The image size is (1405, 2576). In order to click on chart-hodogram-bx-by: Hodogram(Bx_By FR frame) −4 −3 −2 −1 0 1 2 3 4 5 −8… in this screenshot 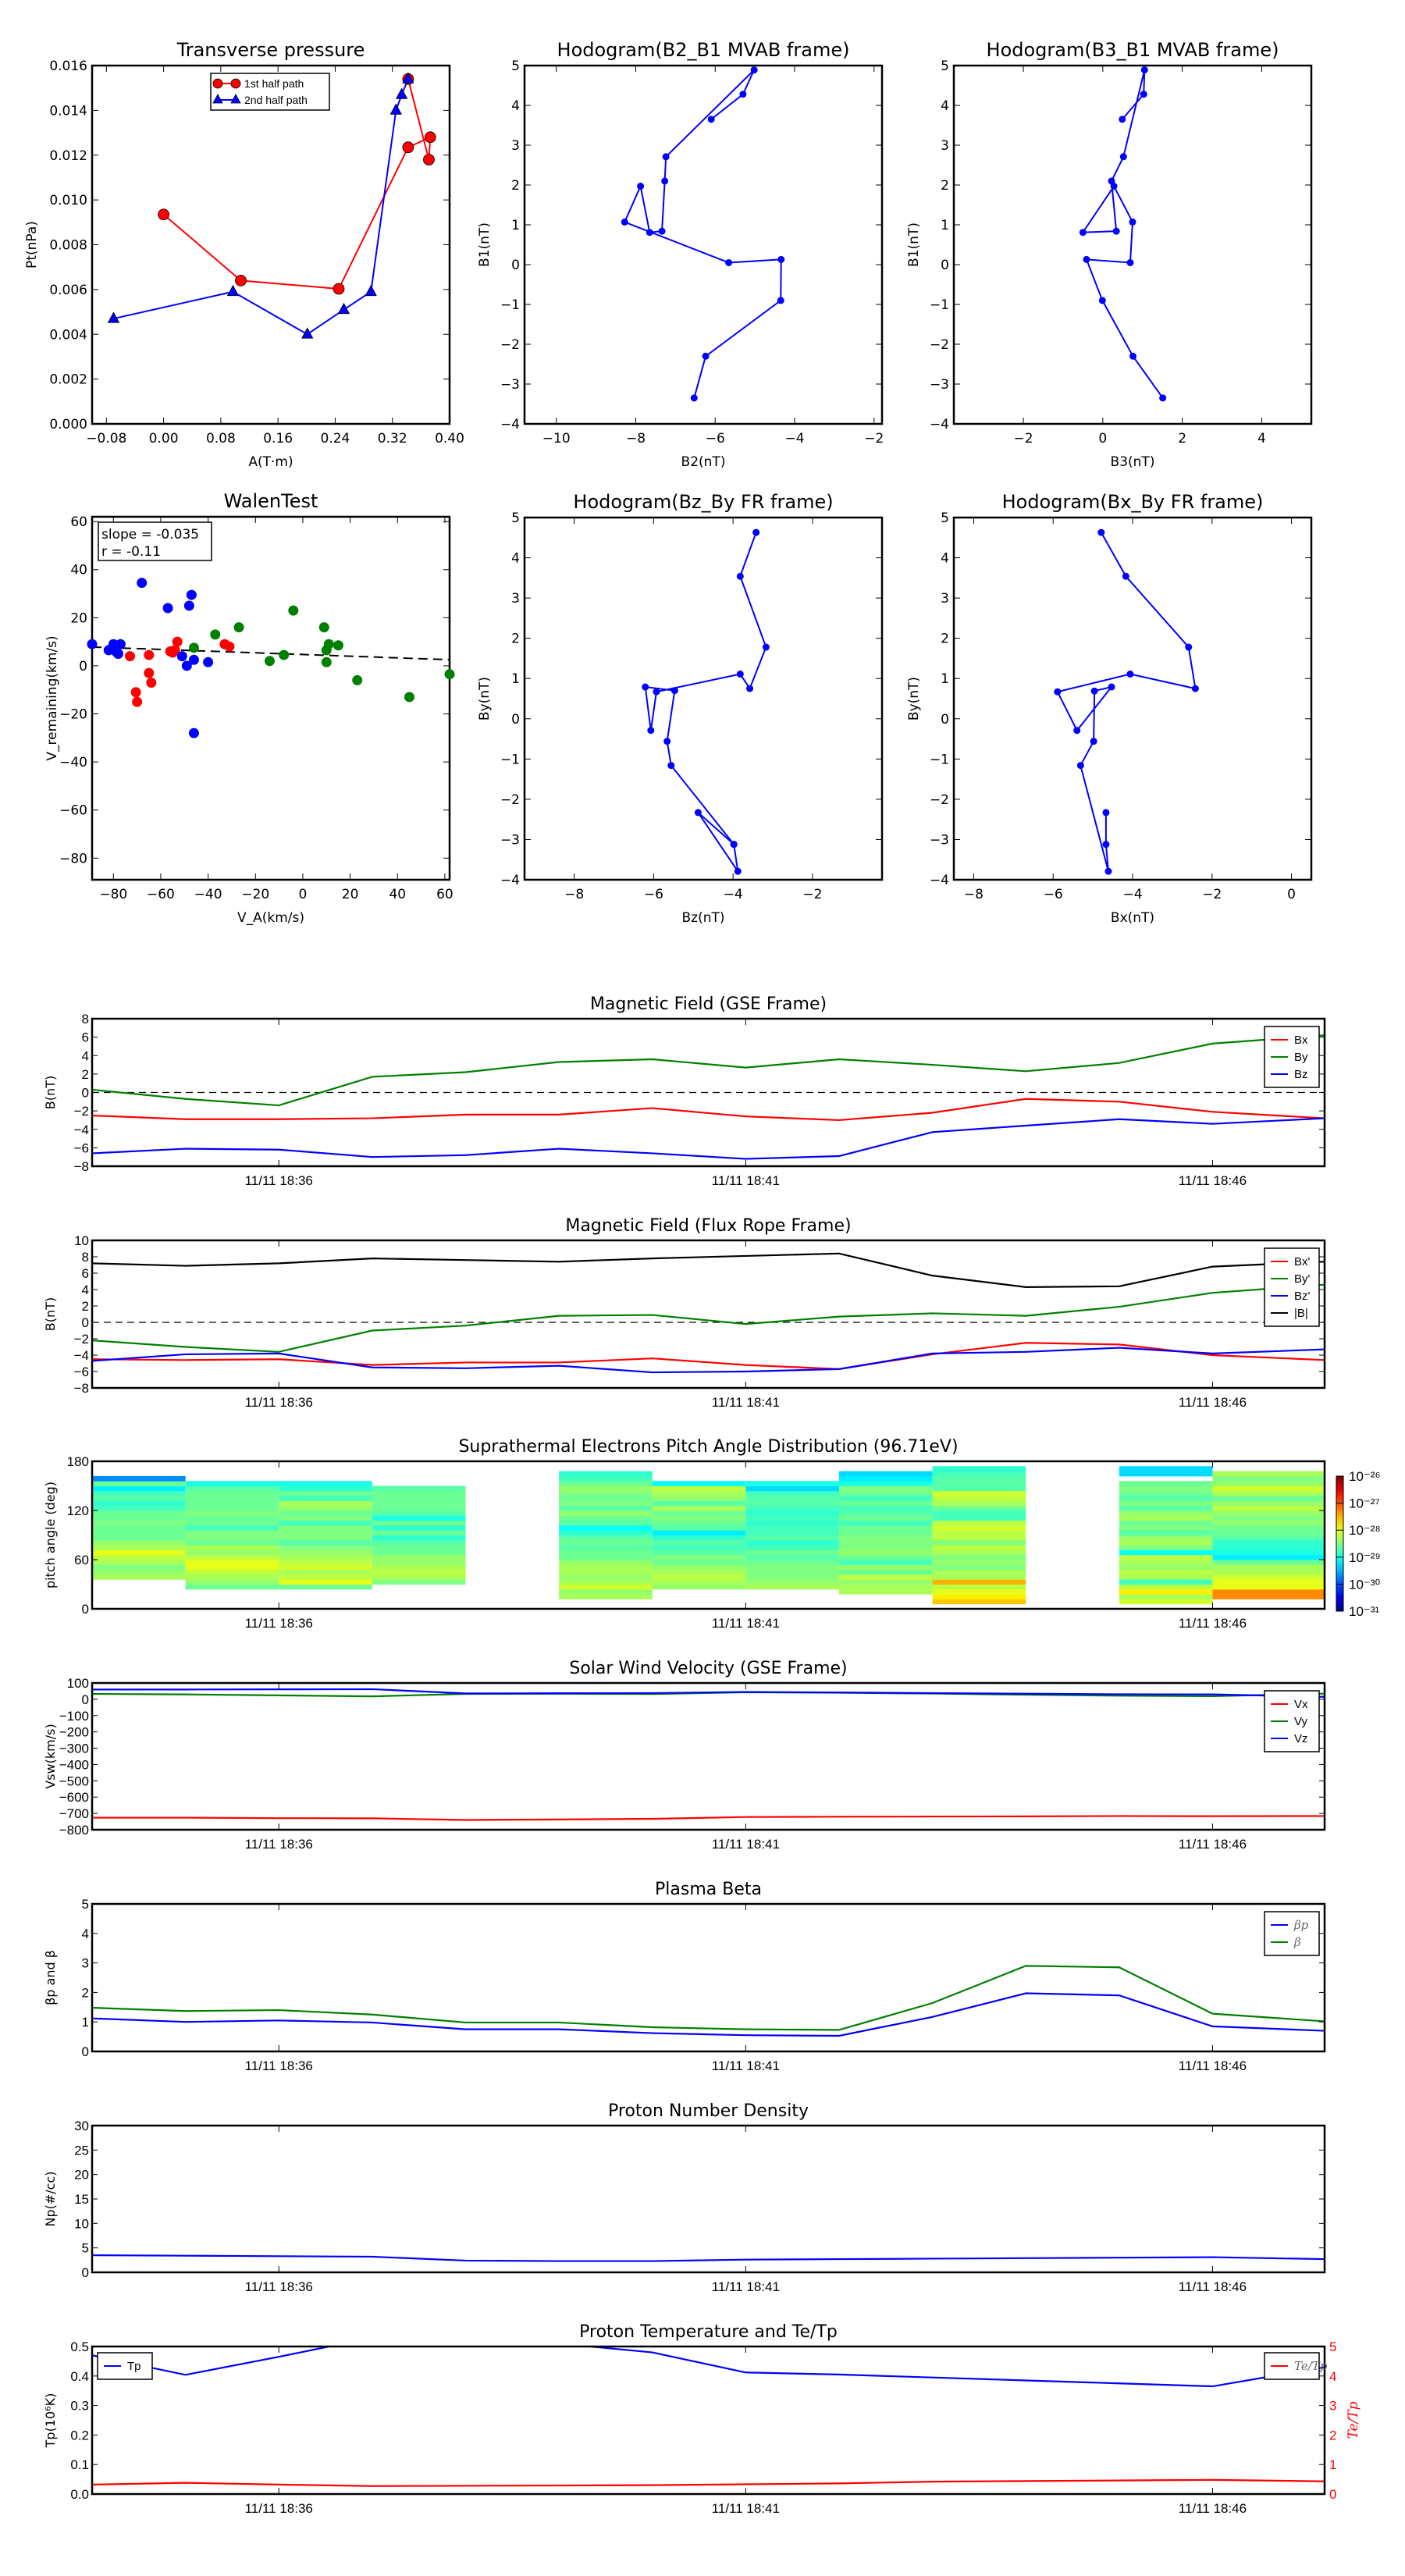, I will do `click(1109, 708)`.